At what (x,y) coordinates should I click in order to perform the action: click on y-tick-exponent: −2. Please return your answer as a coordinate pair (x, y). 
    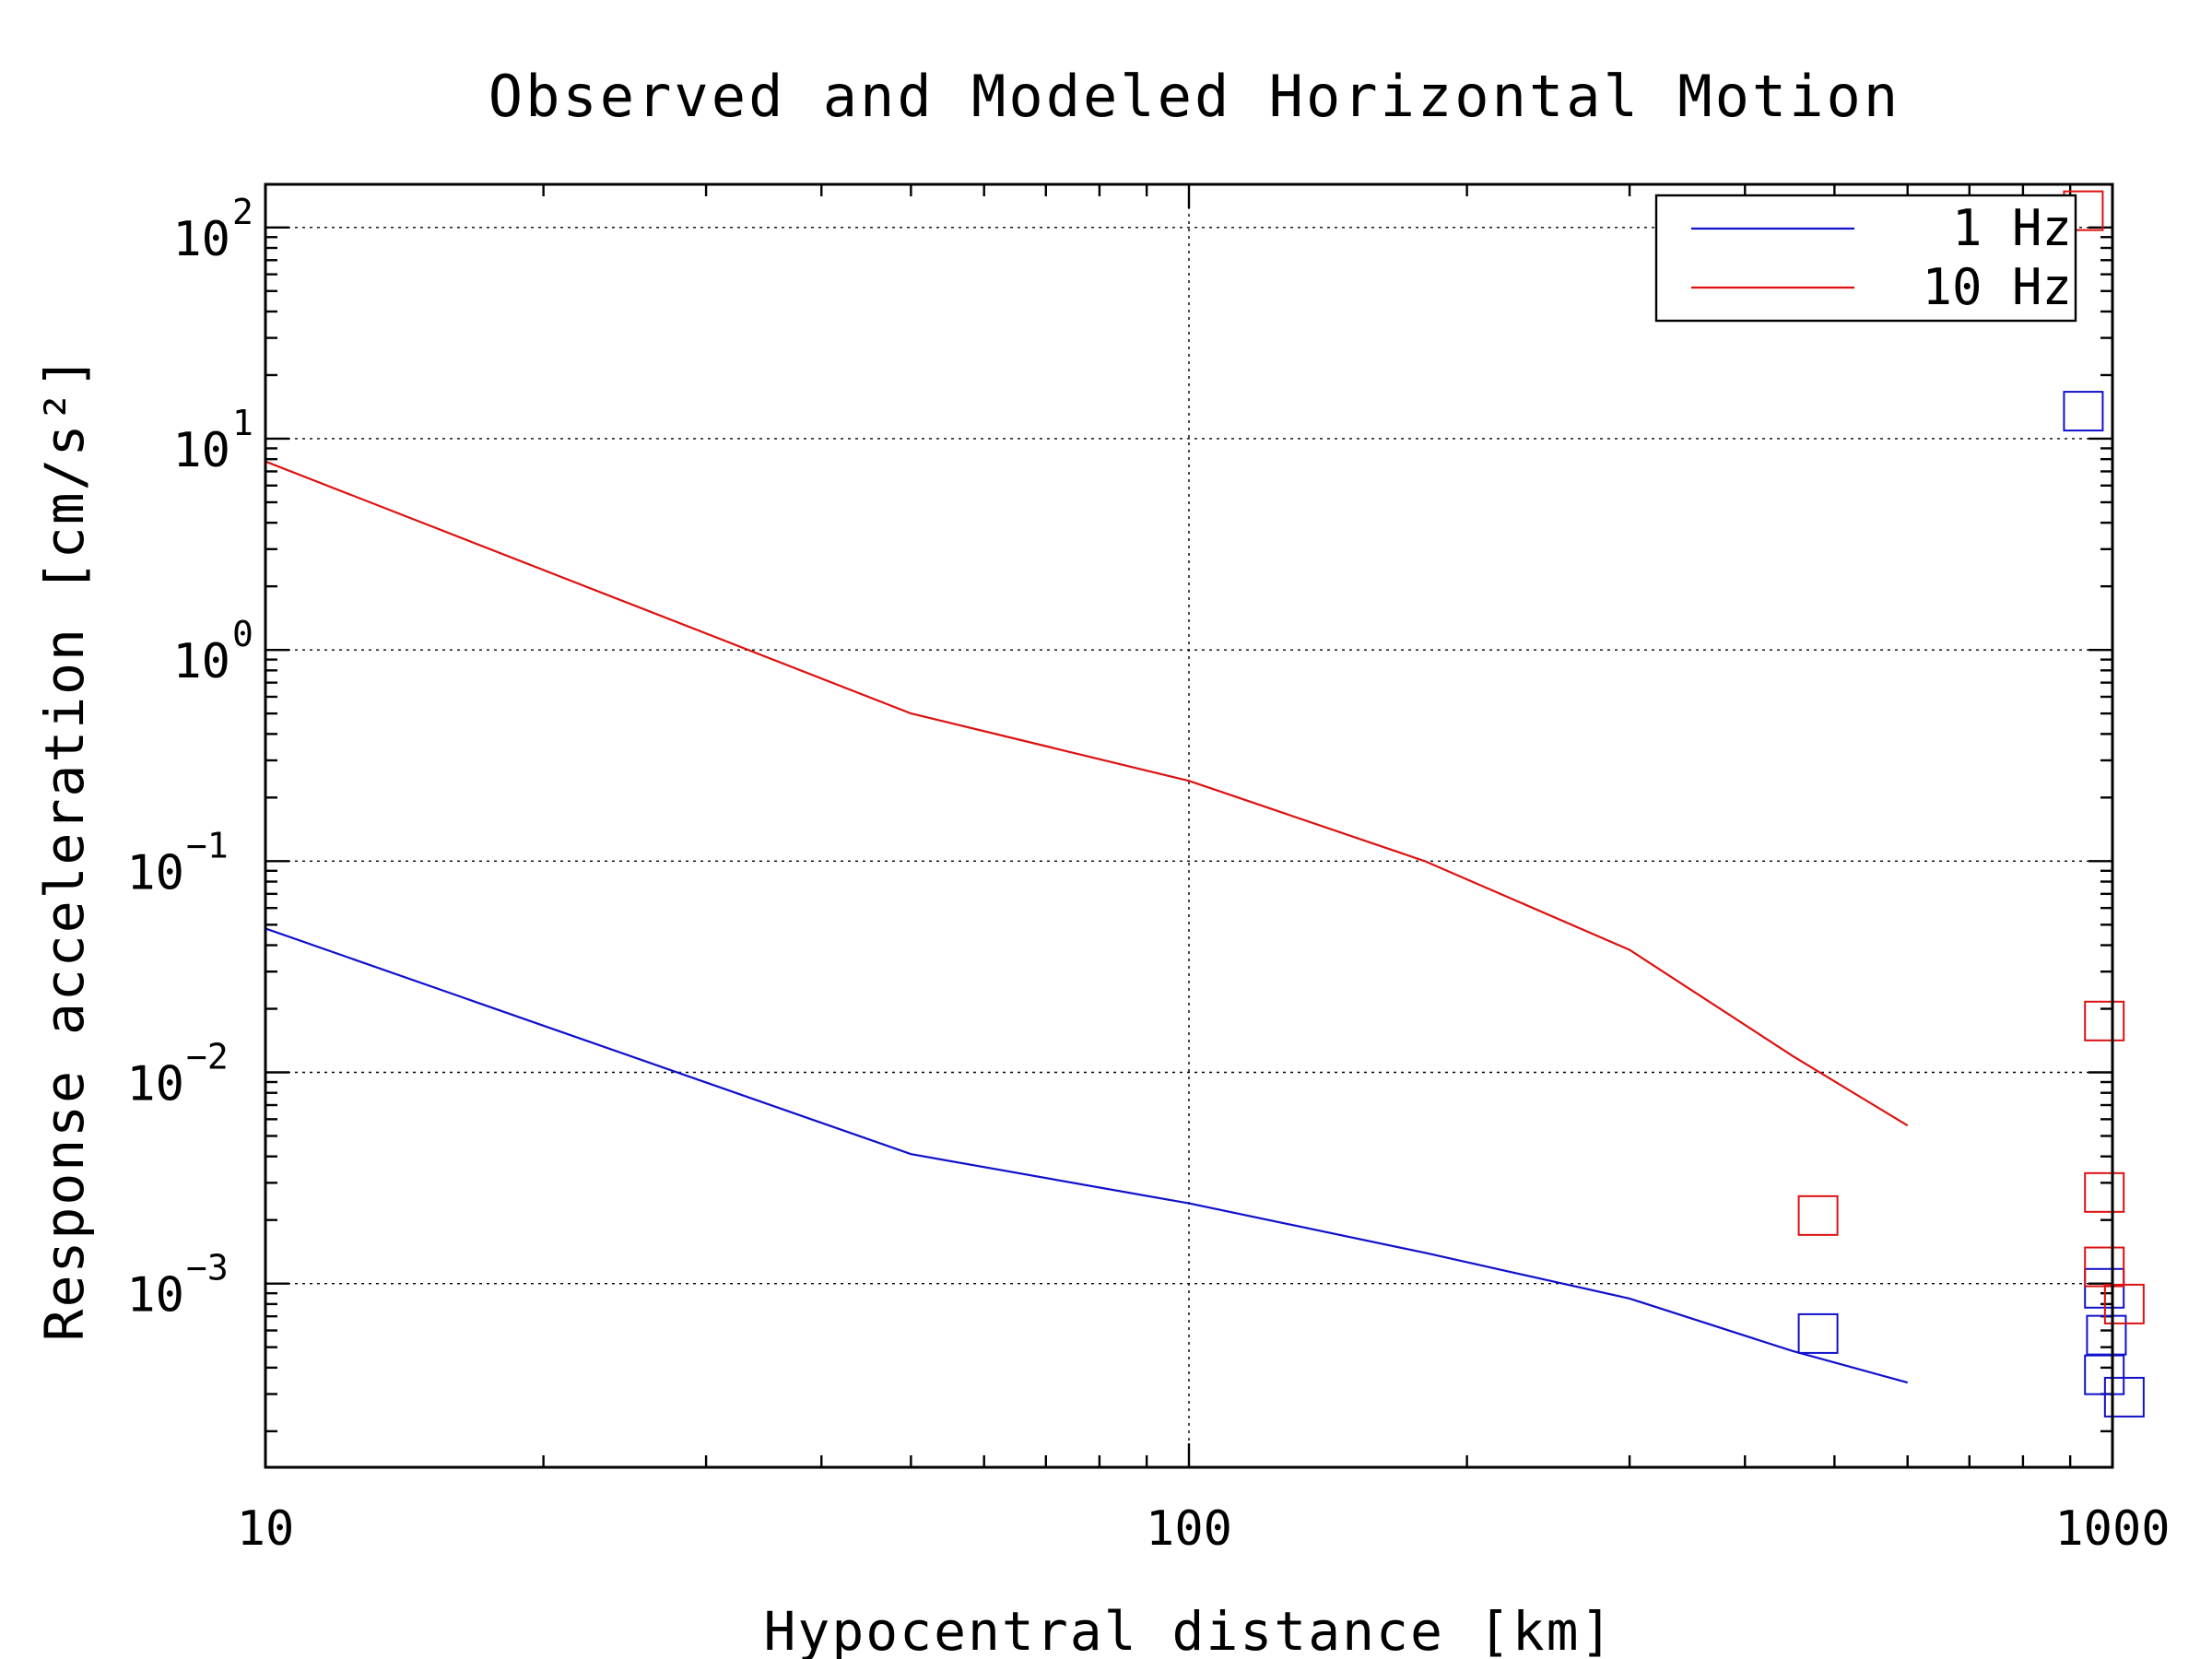
    Looking at the image, I should click on (207, 1057).